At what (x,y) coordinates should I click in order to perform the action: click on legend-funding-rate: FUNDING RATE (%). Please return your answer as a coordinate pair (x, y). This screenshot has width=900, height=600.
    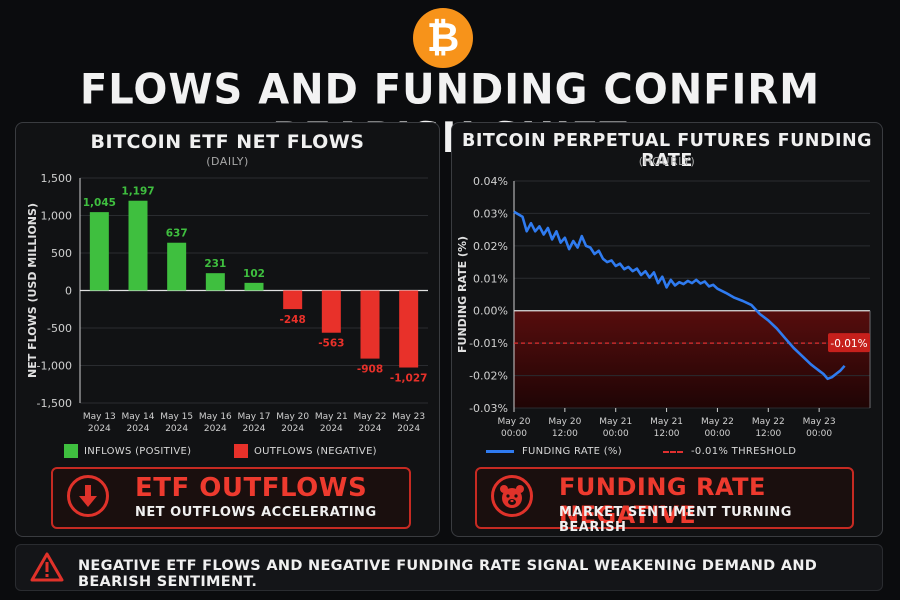
    Looking at the image, I should click on (554, 451).